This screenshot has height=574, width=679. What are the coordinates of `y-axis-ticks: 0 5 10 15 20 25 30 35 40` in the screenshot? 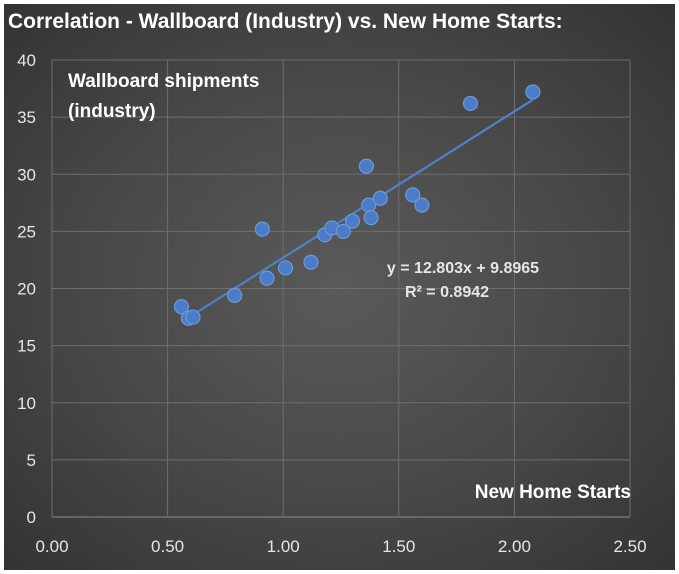 It's located at (26, 289).